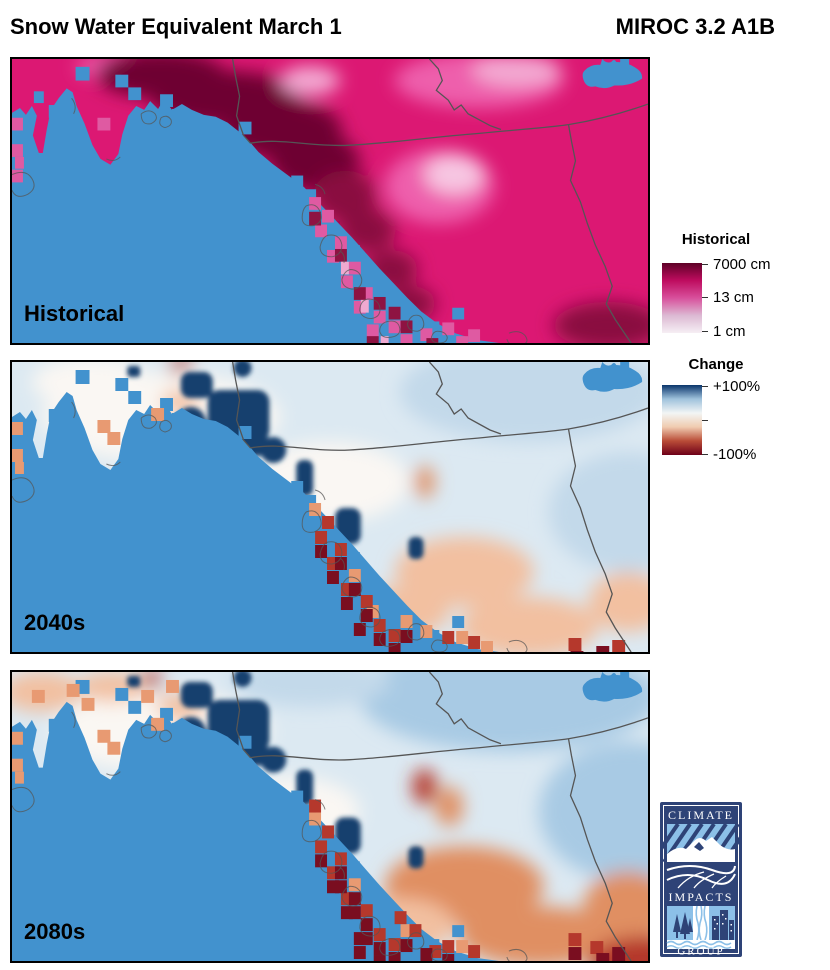 The width and height of the screenshot is (830, 970). I want to click on logo-text-climate: CLIMATE, so click(701, 815).